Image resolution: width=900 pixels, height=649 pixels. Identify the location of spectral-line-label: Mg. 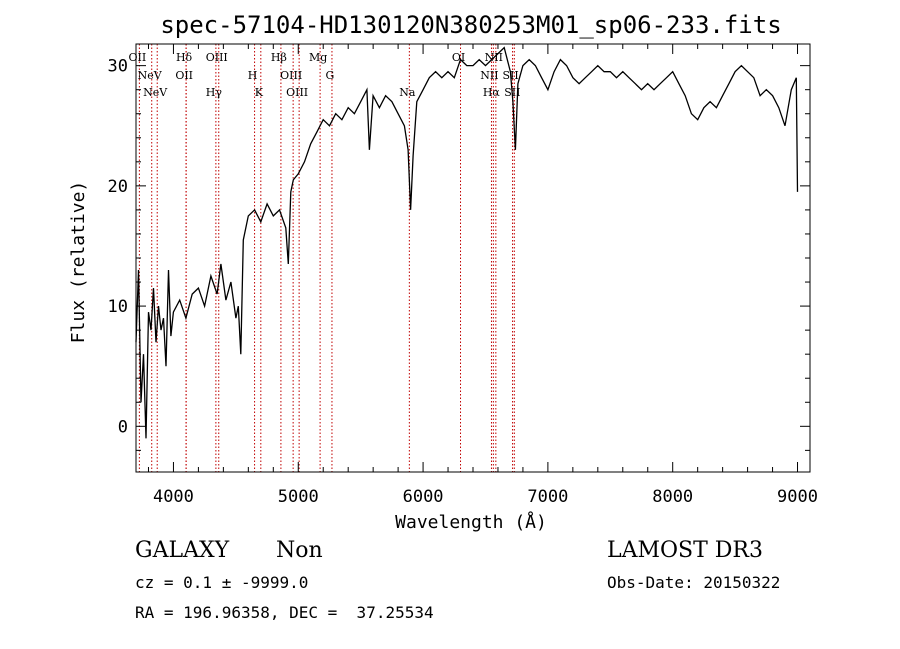
(318, 57).